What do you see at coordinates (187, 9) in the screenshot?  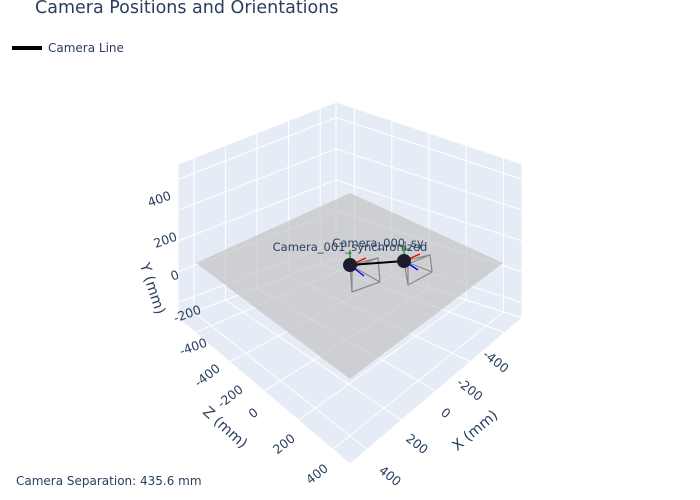 I see `chart-title: Camera Positions and Orientations` at bounding box center [187, 9].